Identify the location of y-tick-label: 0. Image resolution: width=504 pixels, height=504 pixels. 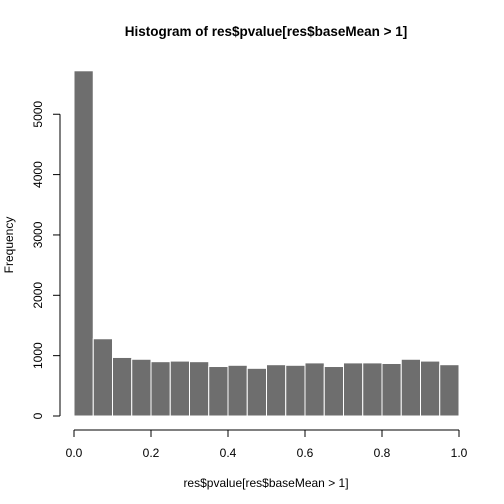
(38, 415).